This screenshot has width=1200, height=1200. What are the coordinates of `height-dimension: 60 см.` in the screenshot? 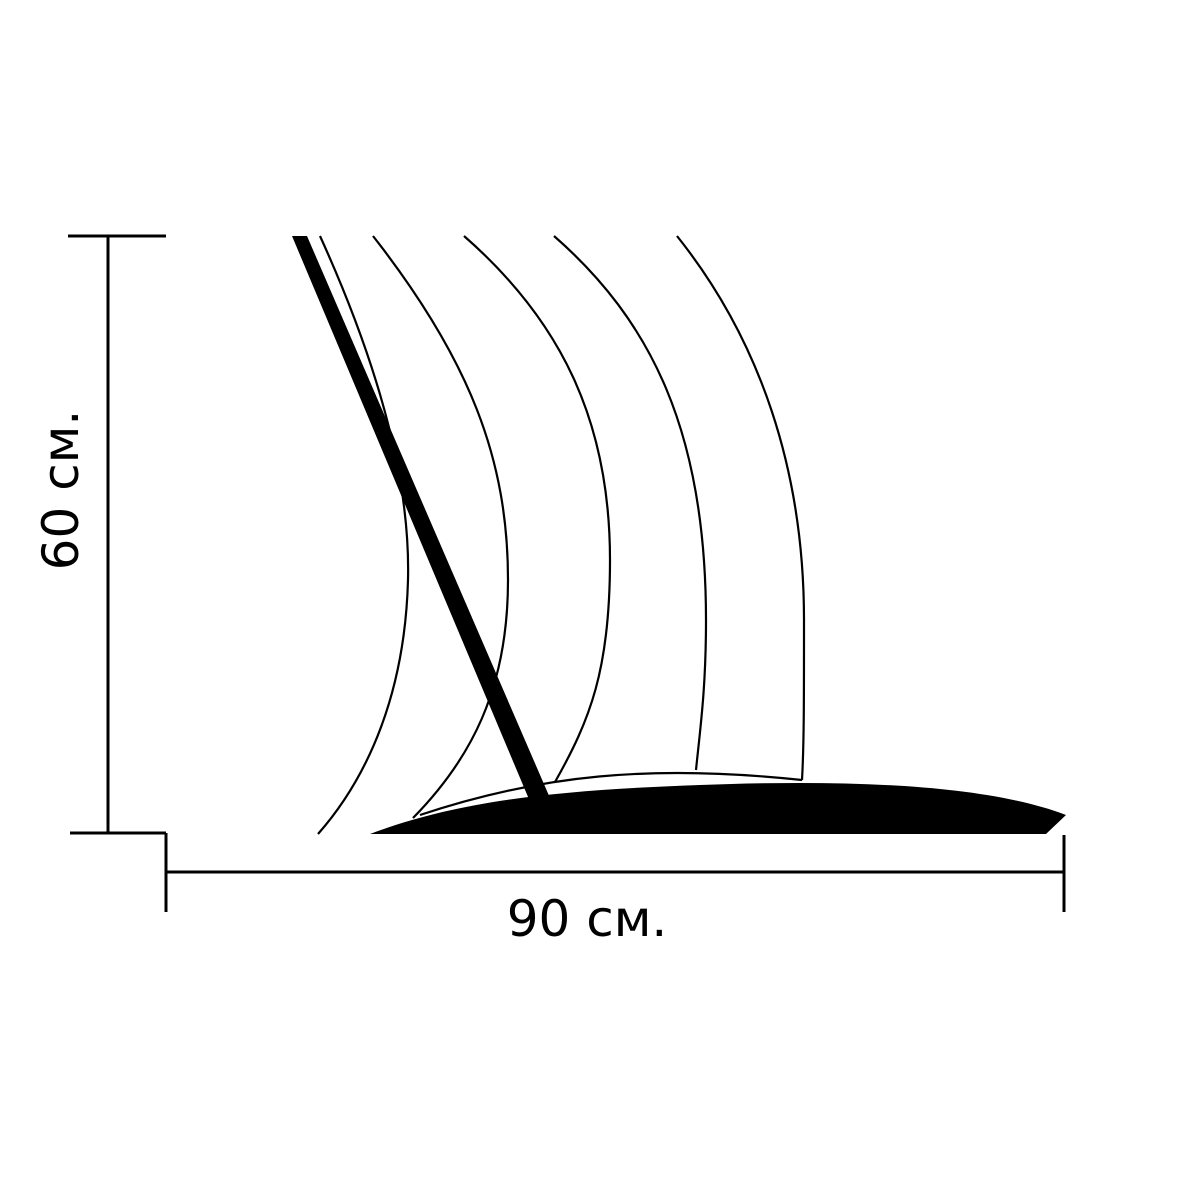 It's located at (99, 534).